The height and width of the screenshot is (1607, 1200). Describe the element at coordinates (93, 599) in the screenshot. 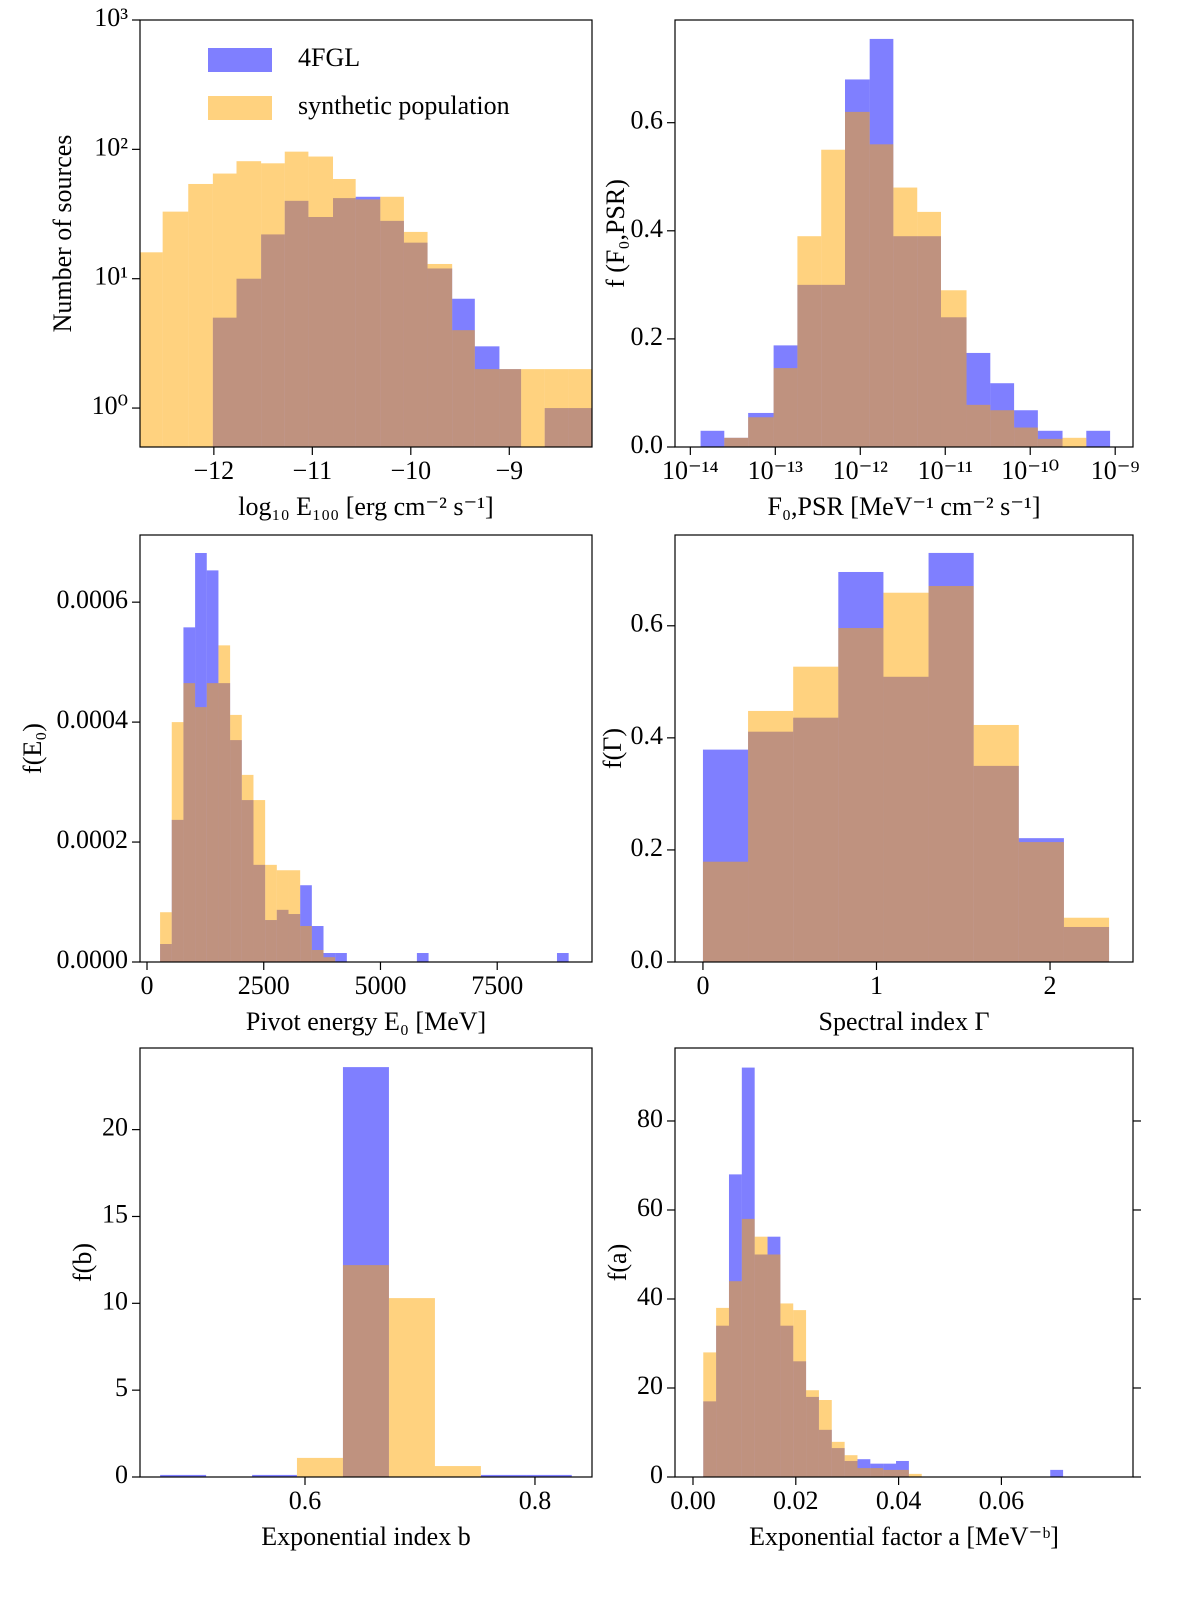

I see `y-tick-label: 0.0006` at that location.